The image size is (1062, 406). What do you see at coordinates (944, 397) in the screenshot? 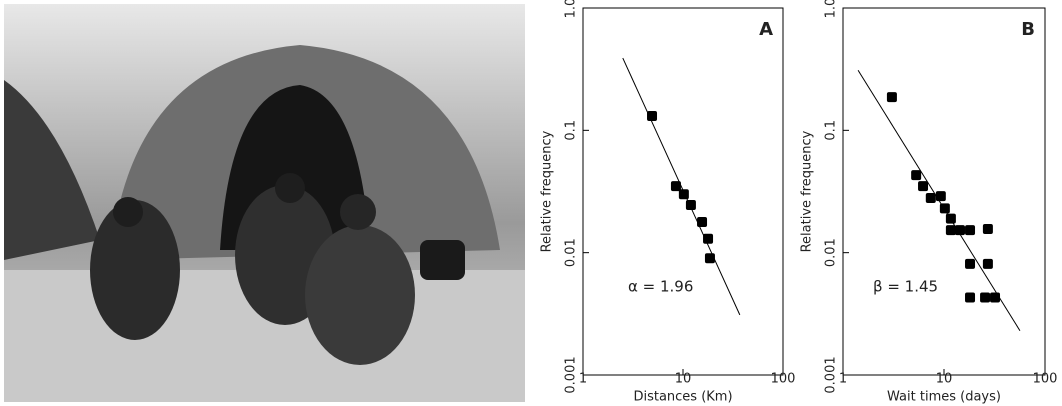
I see `x-axis-label: Wait times (days)` at bounding box center [944, 397].